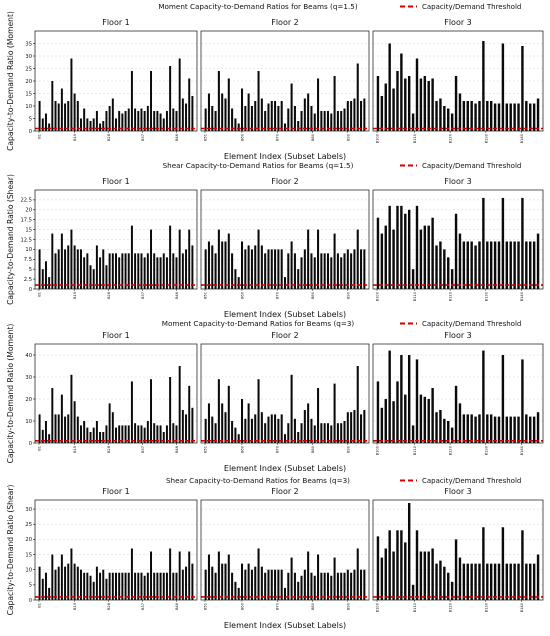 This screenshot has width=550, height=636. What do you see at coordinates (415, 607) in the screenshot?
I see `x-tick-label: B110` at bounding box center [415, 607].